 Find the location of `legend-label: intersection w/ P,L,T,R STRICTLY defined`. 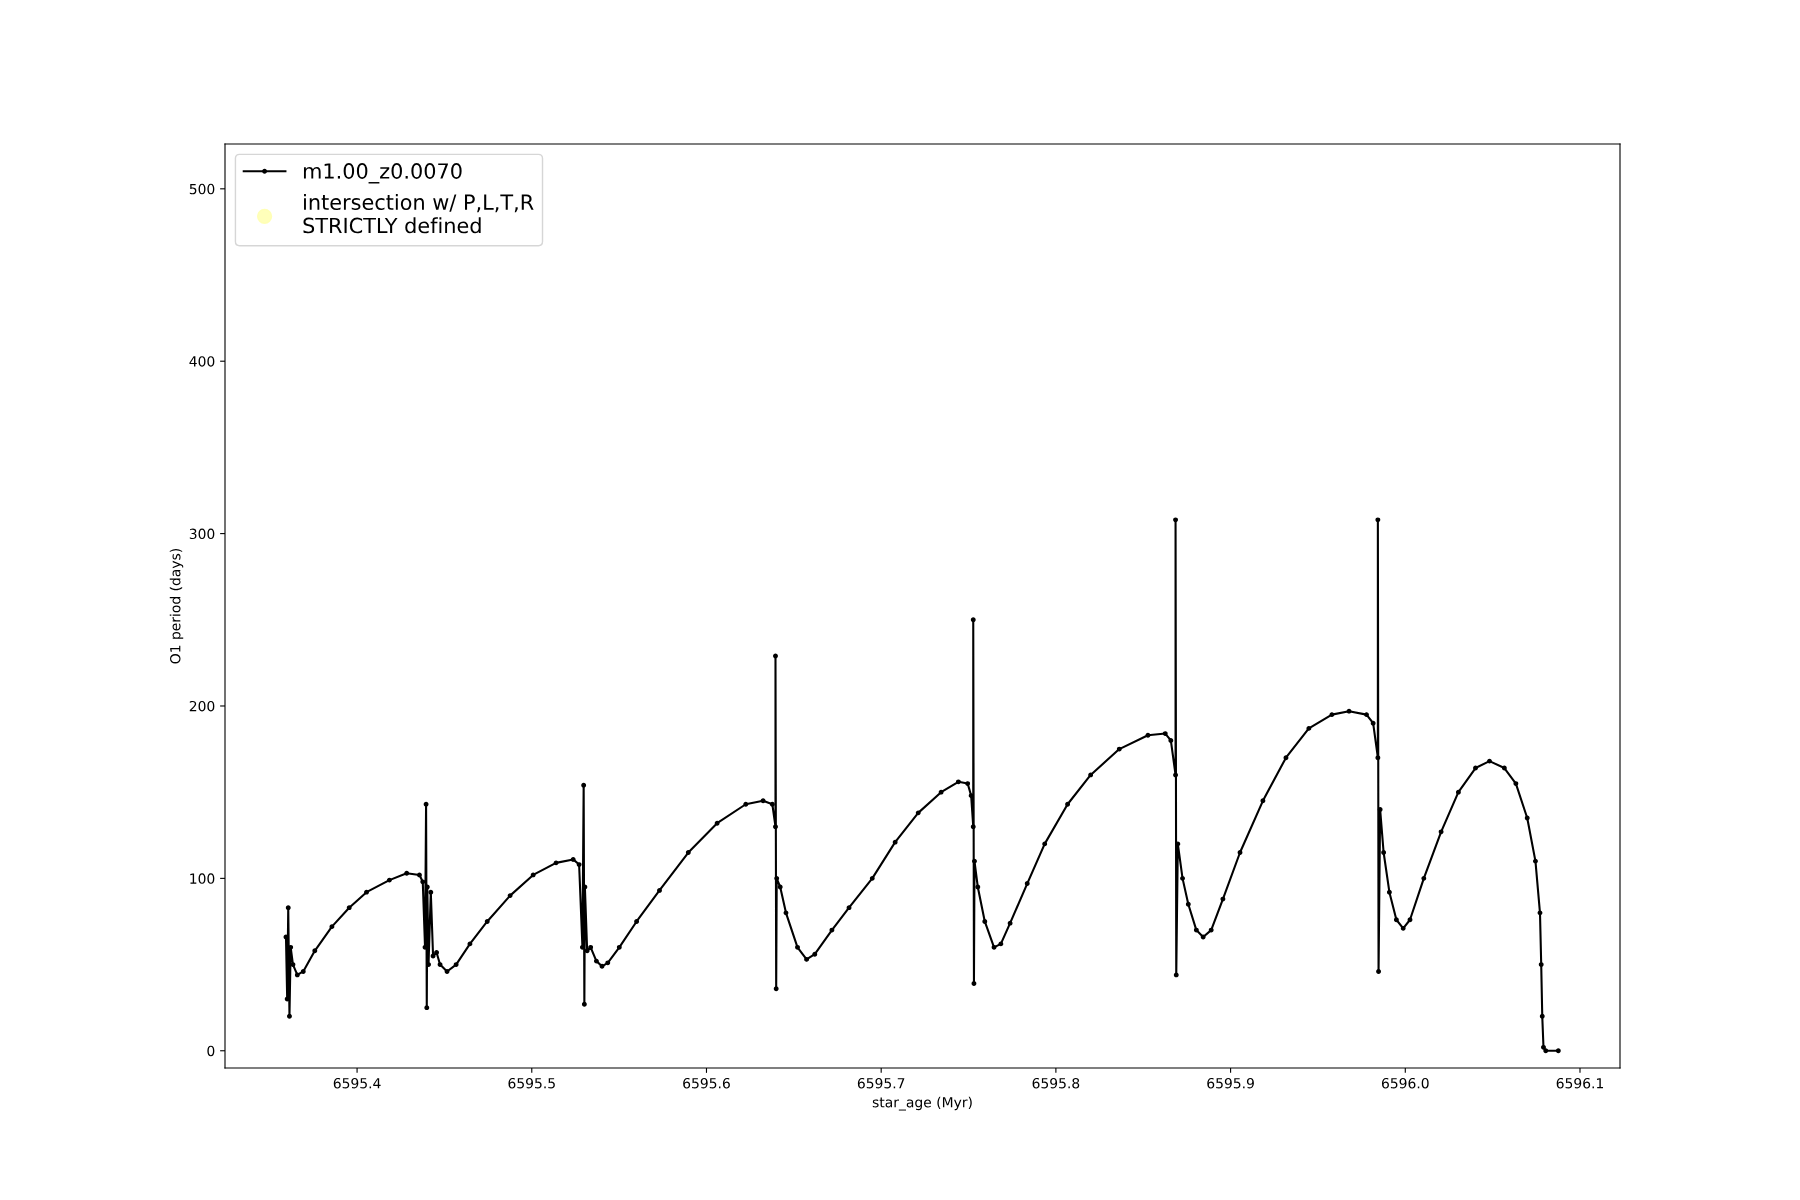

legend-label: intersection w/ P,L,T,R STRICTLY defined is located at coordinates (418, 213).